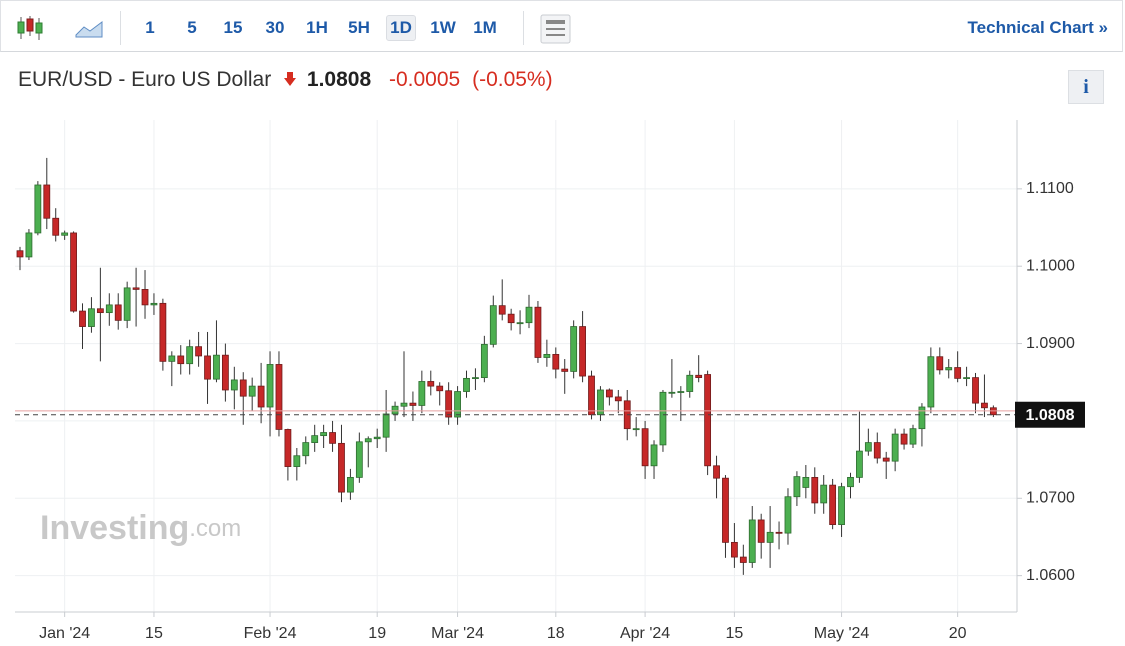 This screenshot has width=1125, height=646. Describe the element at coordinates (556, 29) in the screenshot. I see `settings-icon` at that location.